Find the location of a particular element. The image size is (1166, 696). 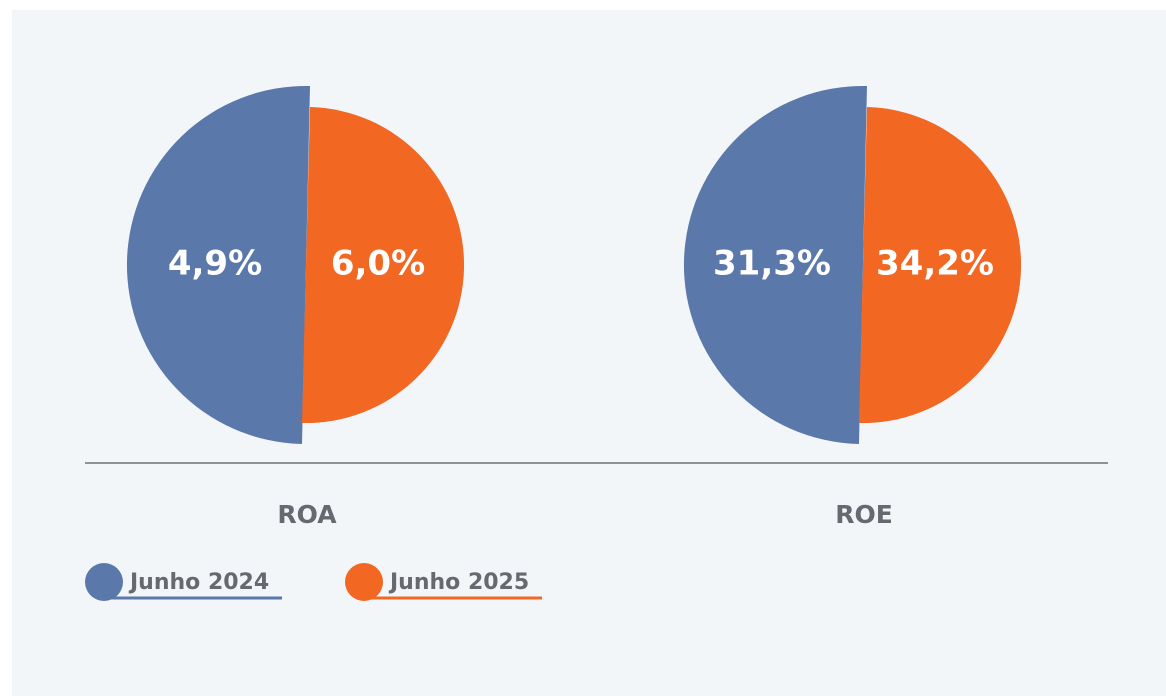

category-label: ROA is located at coordinates (307, 514).